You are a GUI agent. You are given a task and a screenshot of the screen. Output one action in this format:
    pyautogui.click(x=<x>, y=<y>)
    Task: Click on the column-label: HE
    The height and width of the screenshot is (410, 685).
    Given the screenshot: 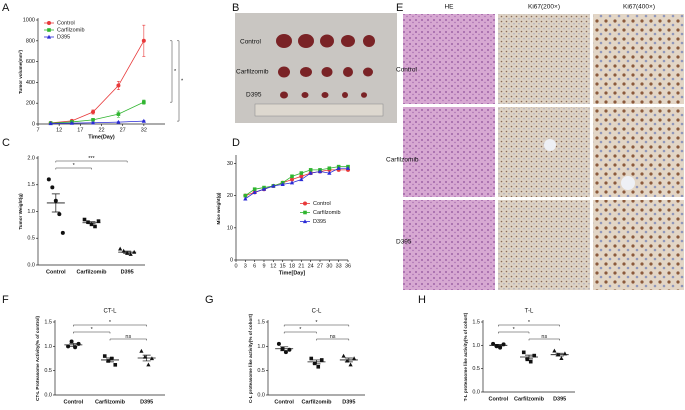 What is the action you would take?
    pyautogui.click(x=449, y=7)
    